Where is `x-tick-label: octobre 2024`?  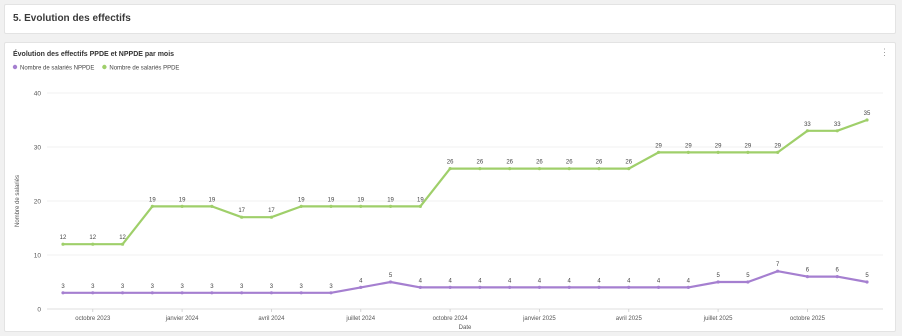
x-tick-label: octobre 2024 is located at coordinates (451, 319).